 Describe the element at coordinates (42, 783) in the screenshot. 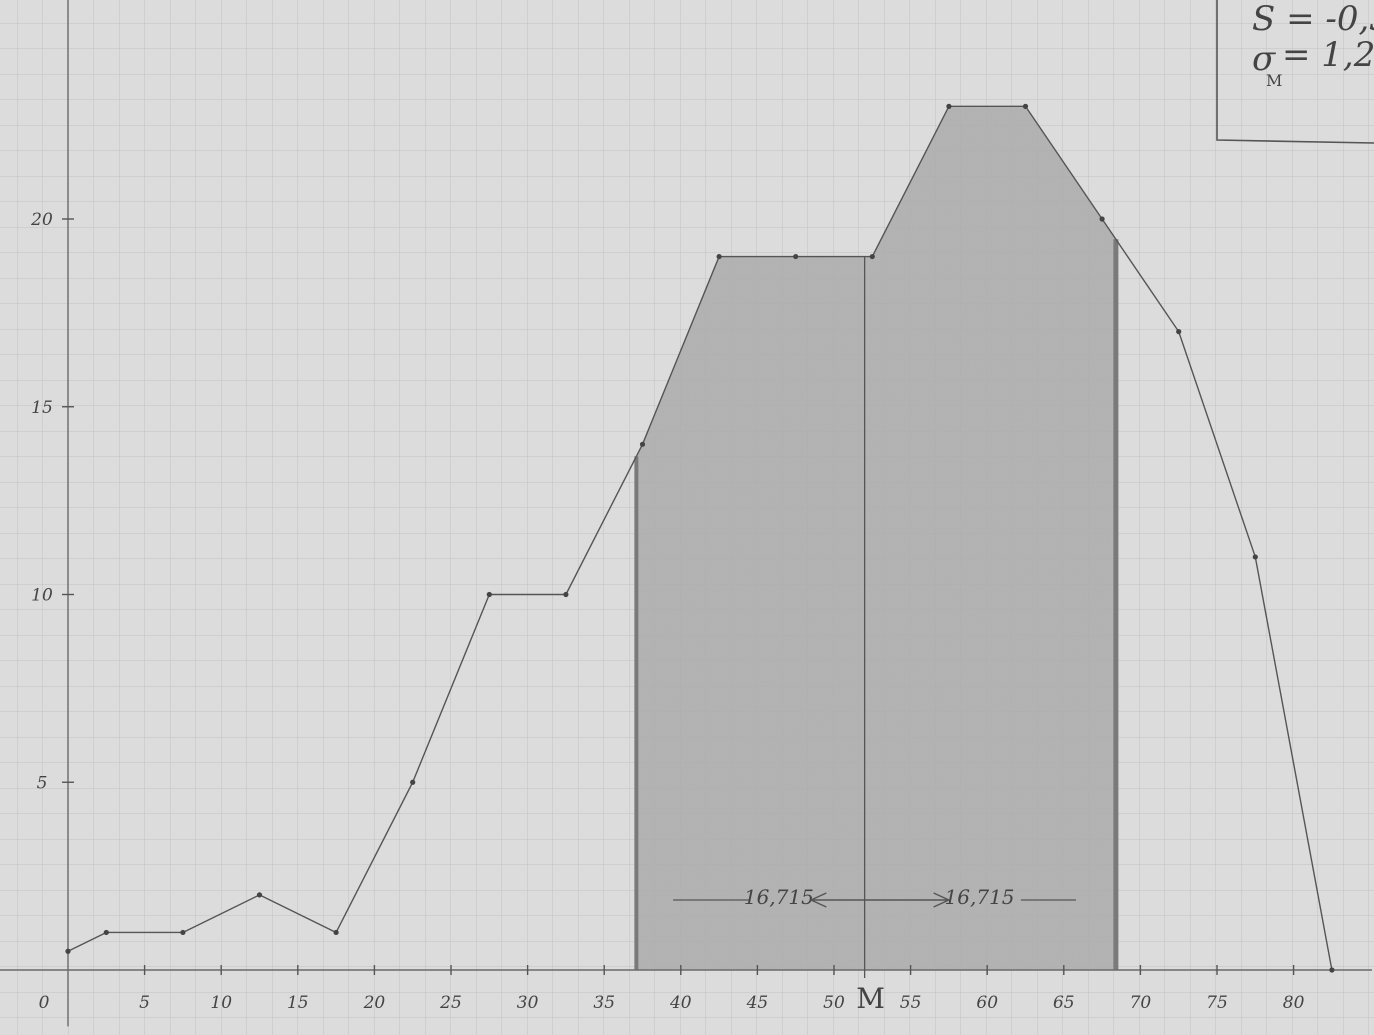

I see `y-tick-label: 5` at that location.